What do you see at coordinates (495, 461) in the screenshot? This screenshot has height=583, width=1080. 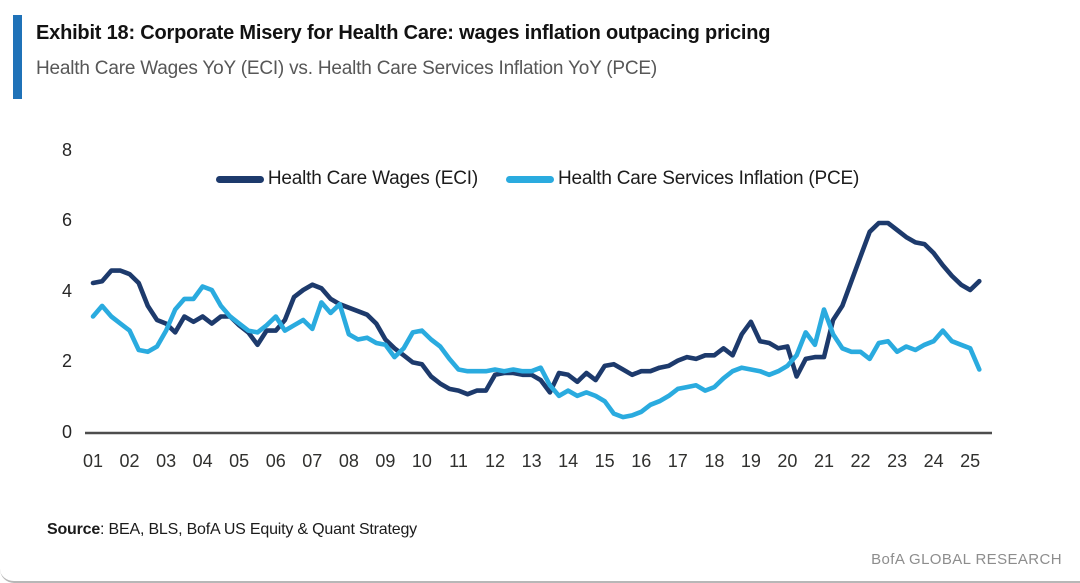 I see `x-tick-label: 12` at bounding box center [495, 461].